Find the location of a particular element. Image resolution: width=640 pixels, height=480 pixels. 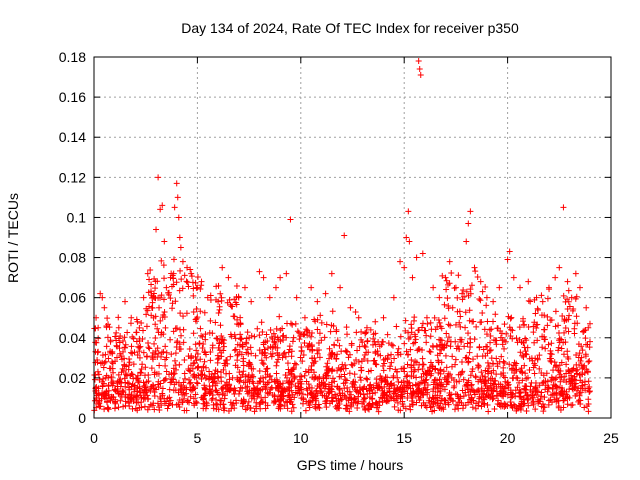

y-tick-label: 0.08 is located at coordinates (72, 258).